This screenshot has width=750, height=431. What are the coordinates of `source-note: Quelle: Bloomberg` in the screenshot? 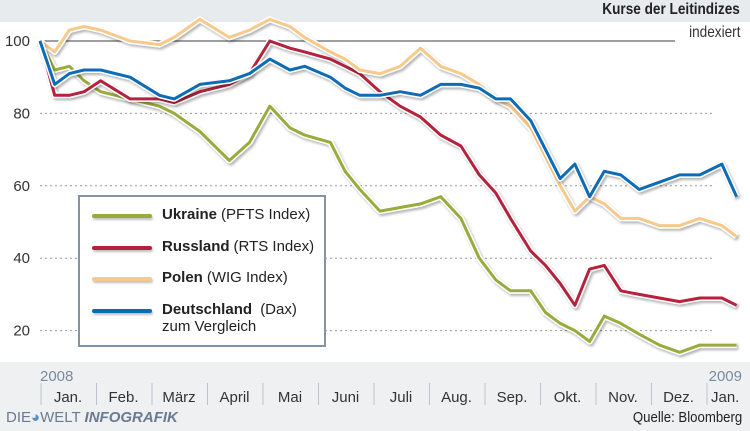 It's located at (687, 417).